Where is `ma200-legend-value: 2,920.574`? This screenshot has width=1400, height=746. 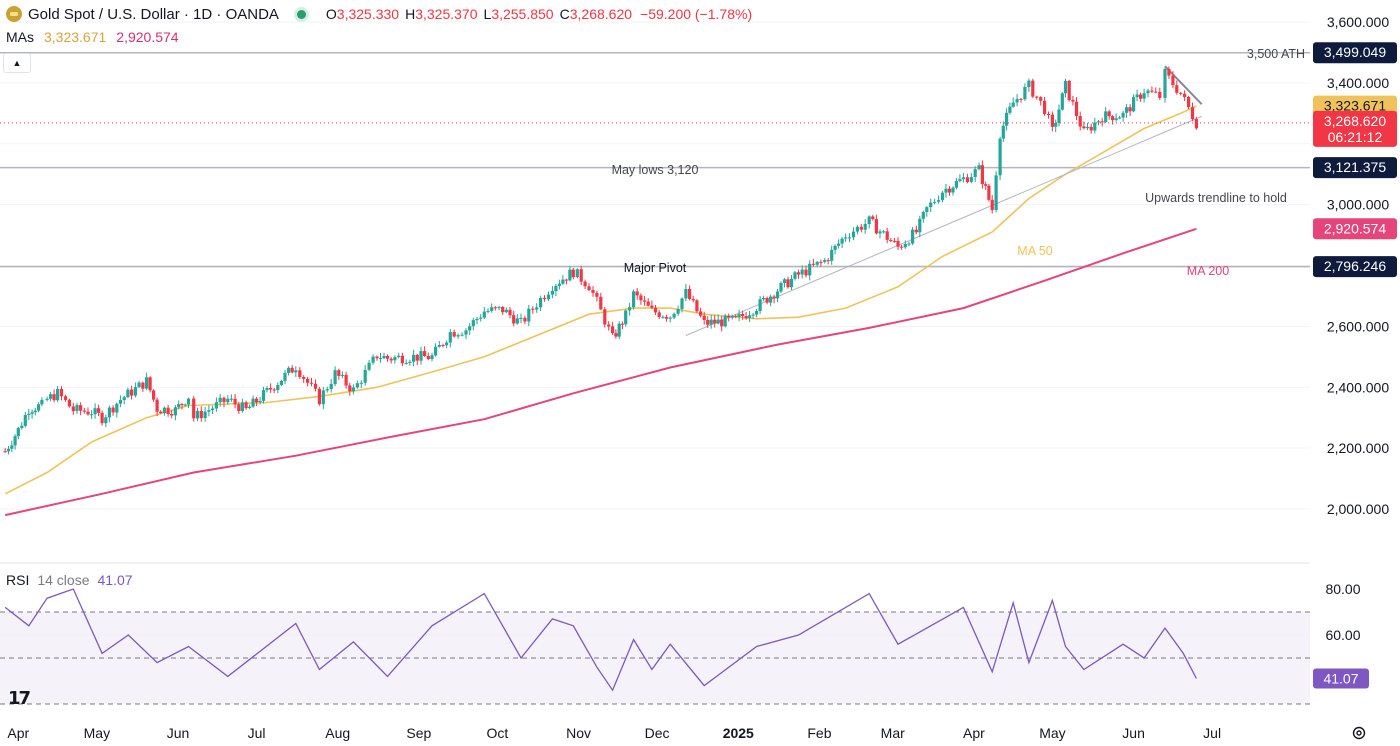
ma200-legend-value: 2,920.574 is located at coordinates (147, 37).